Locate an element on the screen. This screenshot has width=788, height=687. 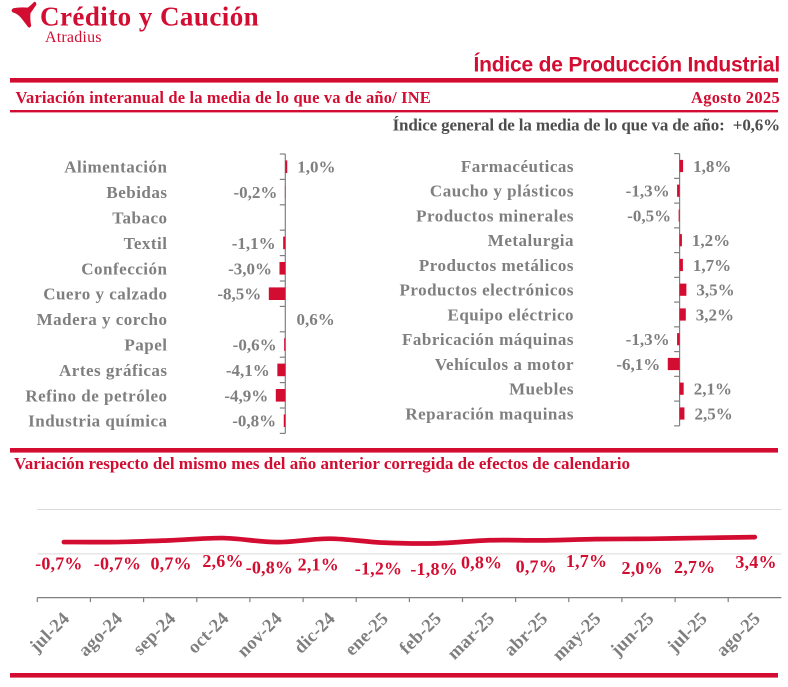
svg-text: nov-24 is located at coordinates (260, 635).